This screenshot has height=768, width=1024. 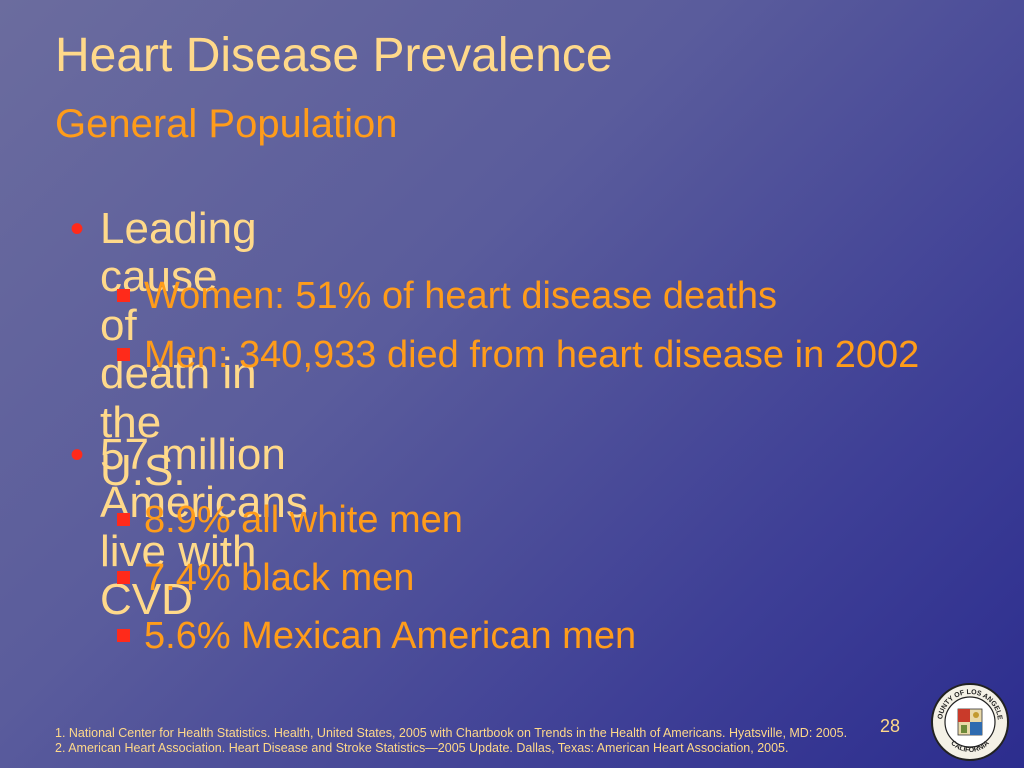 I want to click on sub-bullet-text: 8.9% all white men, so click(x=303, y=520).